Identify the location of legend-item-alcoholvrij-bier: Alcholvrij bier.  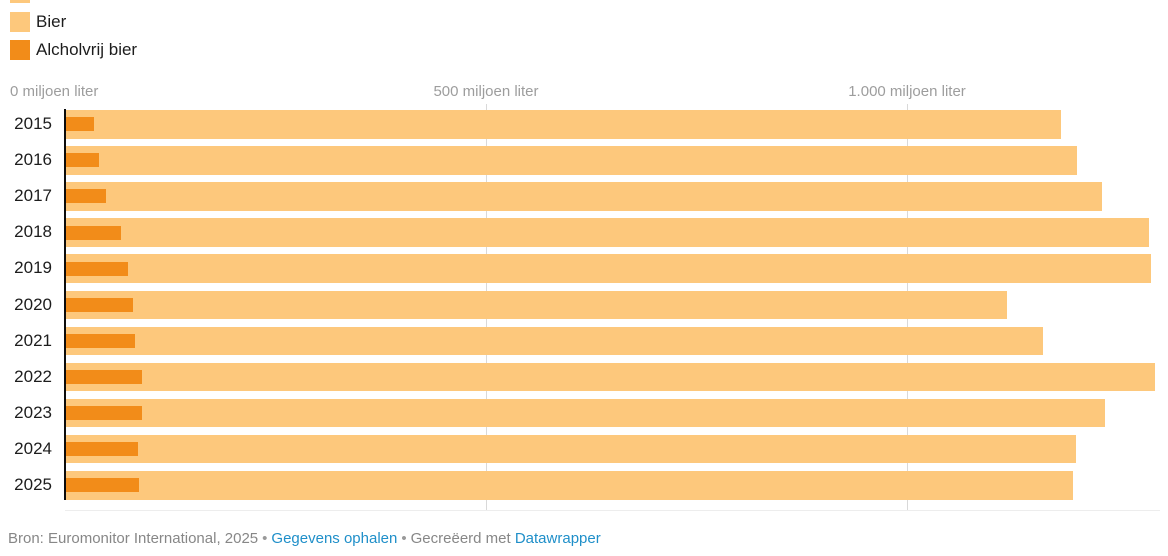
(73, 50).